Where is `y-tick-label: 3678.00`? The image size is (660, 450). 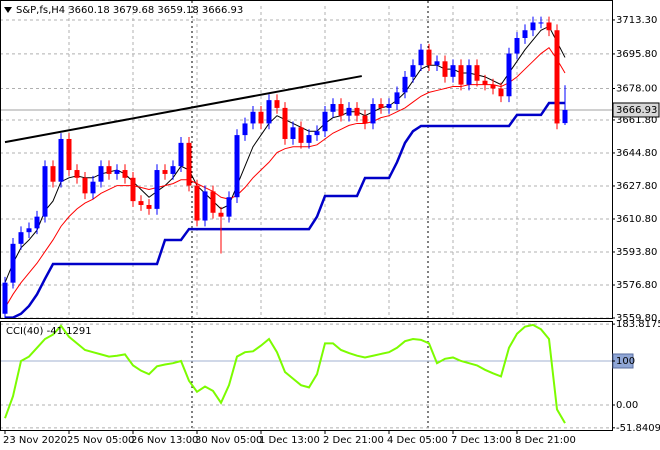 y-tick-label: 3678.00 is located at coordinates (636, 88).